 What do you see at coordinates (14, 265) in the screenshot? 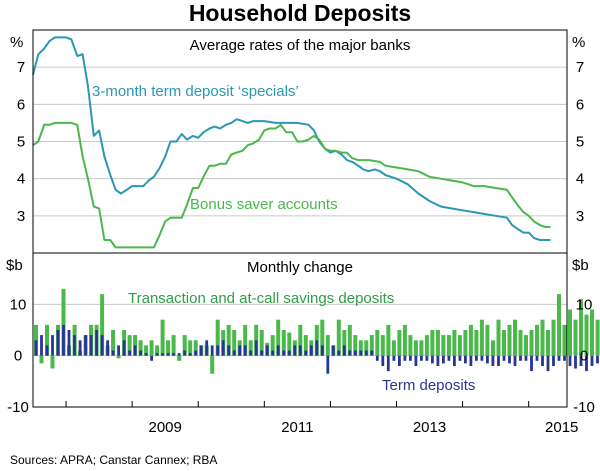
I see `bottom-left-unit: $b` at bounding box center [14, 265].